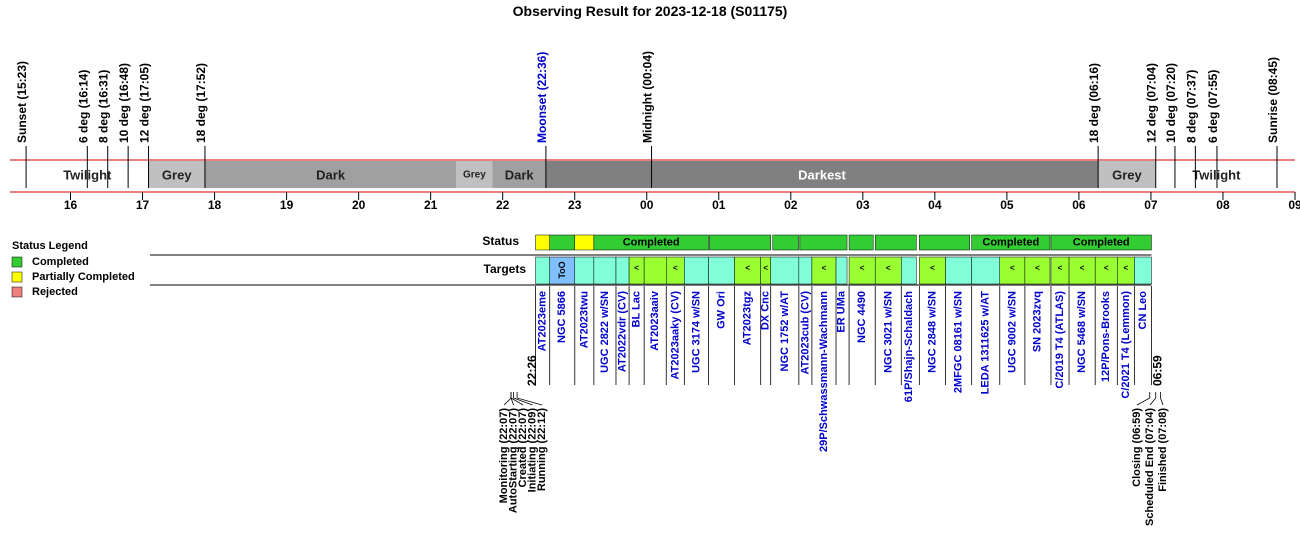 The width and height of the screenshot is (1300, 560). Describe the element at coordinates (791, 205) in the screenshot. I see `hour-label: 02` at that location.